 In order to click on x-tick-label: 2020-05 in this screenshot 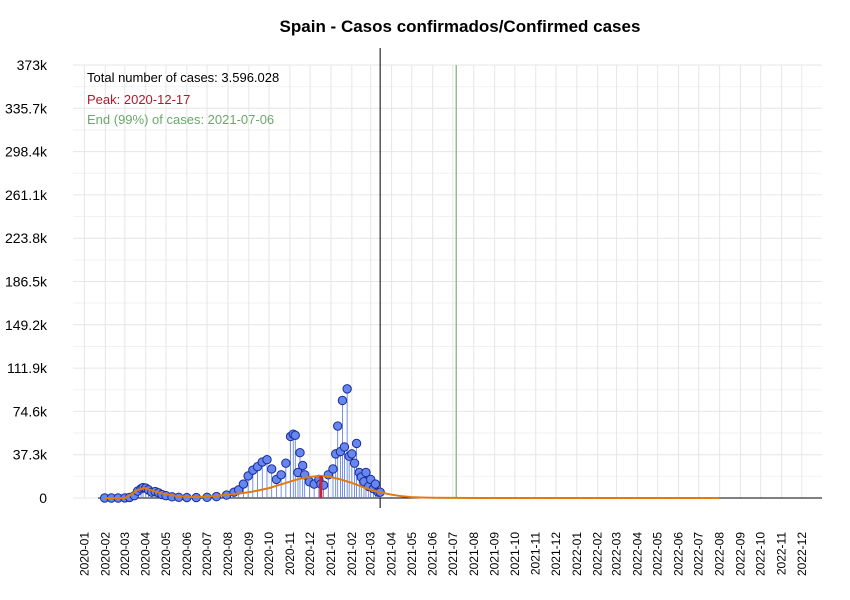, I will do `click(166, 554)`.